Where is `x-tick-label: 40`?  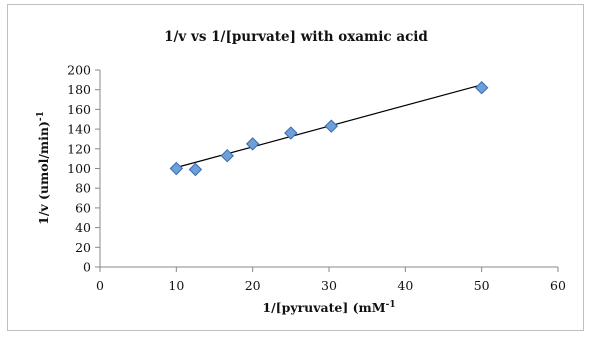
x-tick-label: 40 is located at coordinates (405, 285).